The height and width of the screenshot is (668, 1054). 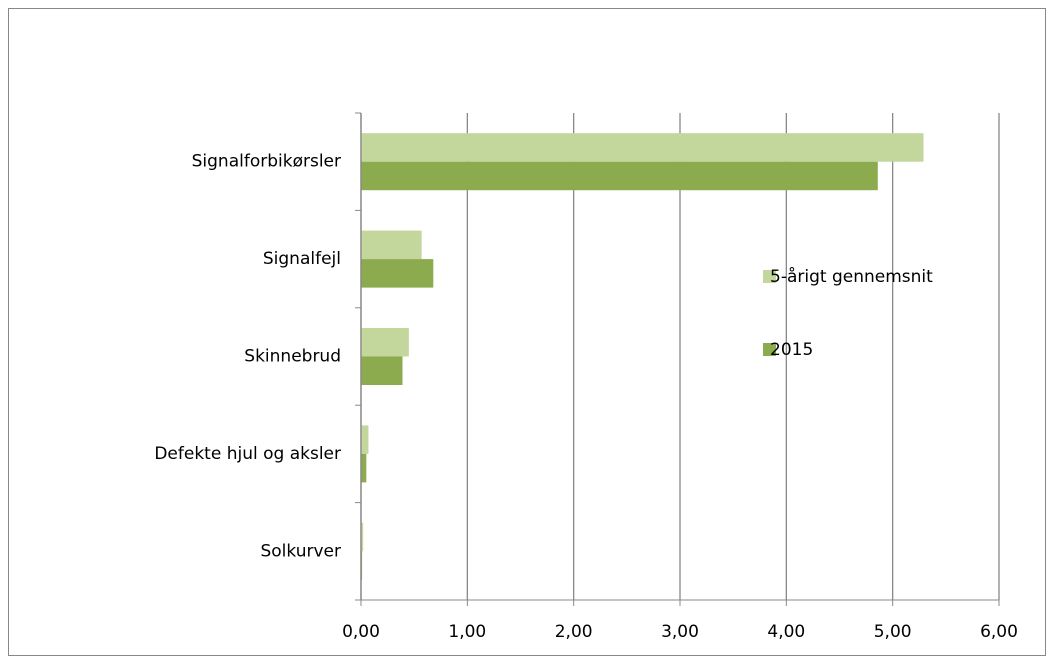 What do you see at coordinates (467, 632) in the screenshot?
I see `x-tick-label: 1,00` at bounding box center [467, 632].